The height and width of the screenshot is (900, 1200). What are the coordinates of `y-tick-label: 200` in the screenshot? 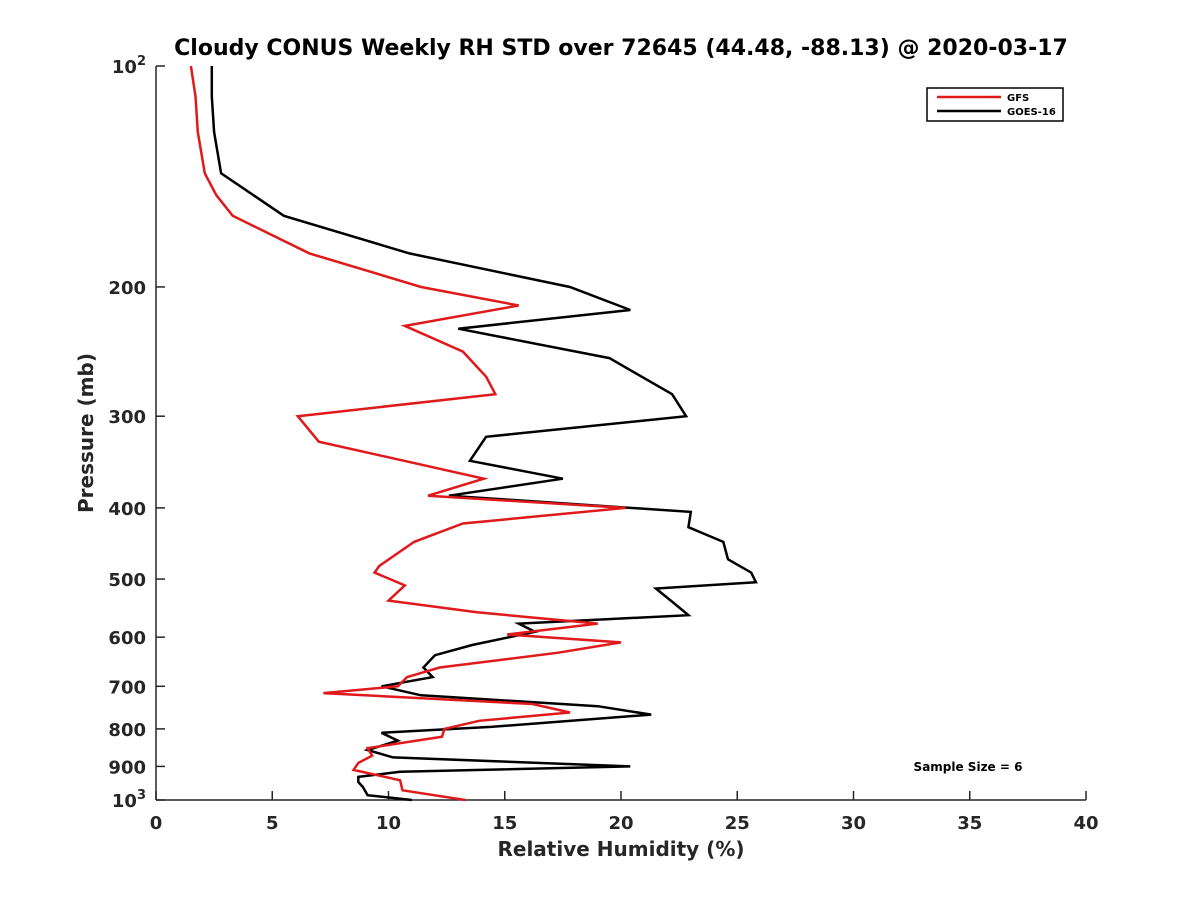 It's located at (127, 288).